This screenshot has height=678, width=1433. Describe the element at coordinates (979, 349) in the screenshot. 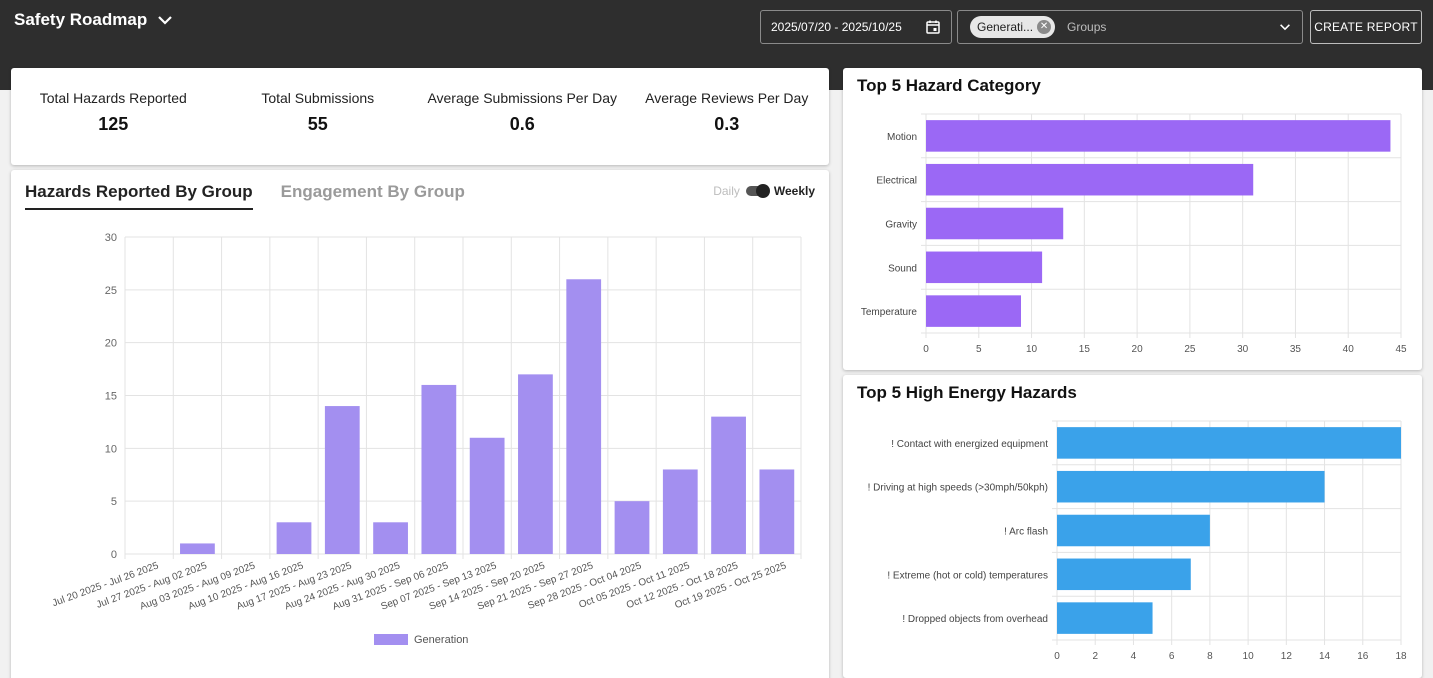

I see `x-tick-label: 5` at that location.